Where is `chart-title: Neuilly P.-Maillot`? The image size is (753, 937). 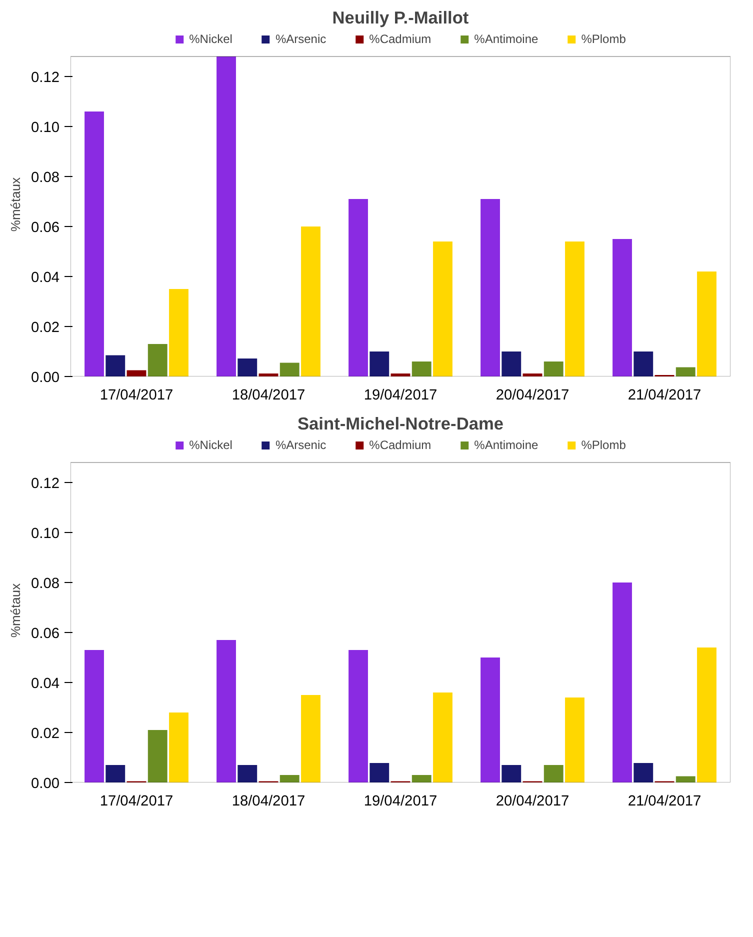 chart-title: Neuilly P.-Maillot is located at coordinates (400, 18).